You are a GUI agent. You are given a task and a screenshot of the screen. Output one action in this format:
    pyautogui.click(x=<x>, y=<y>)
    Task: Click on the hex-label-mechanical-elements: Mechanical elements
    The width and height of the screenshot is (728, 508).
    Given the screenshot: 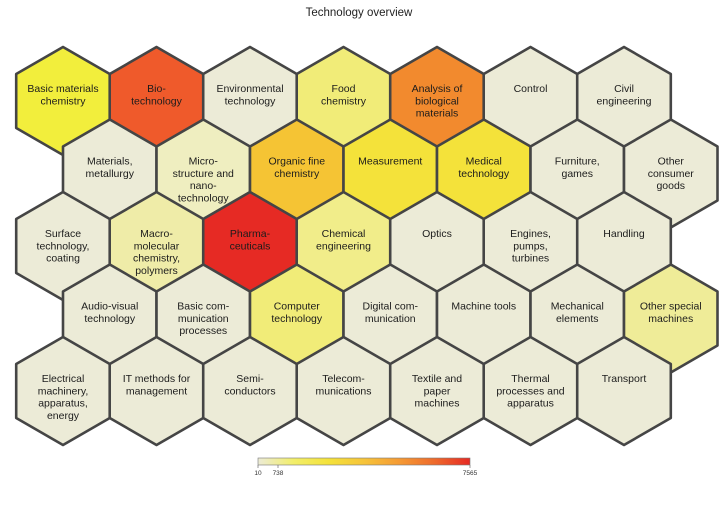 What is the action you would take?
    pyautogui.click(x=577, y=313)
    